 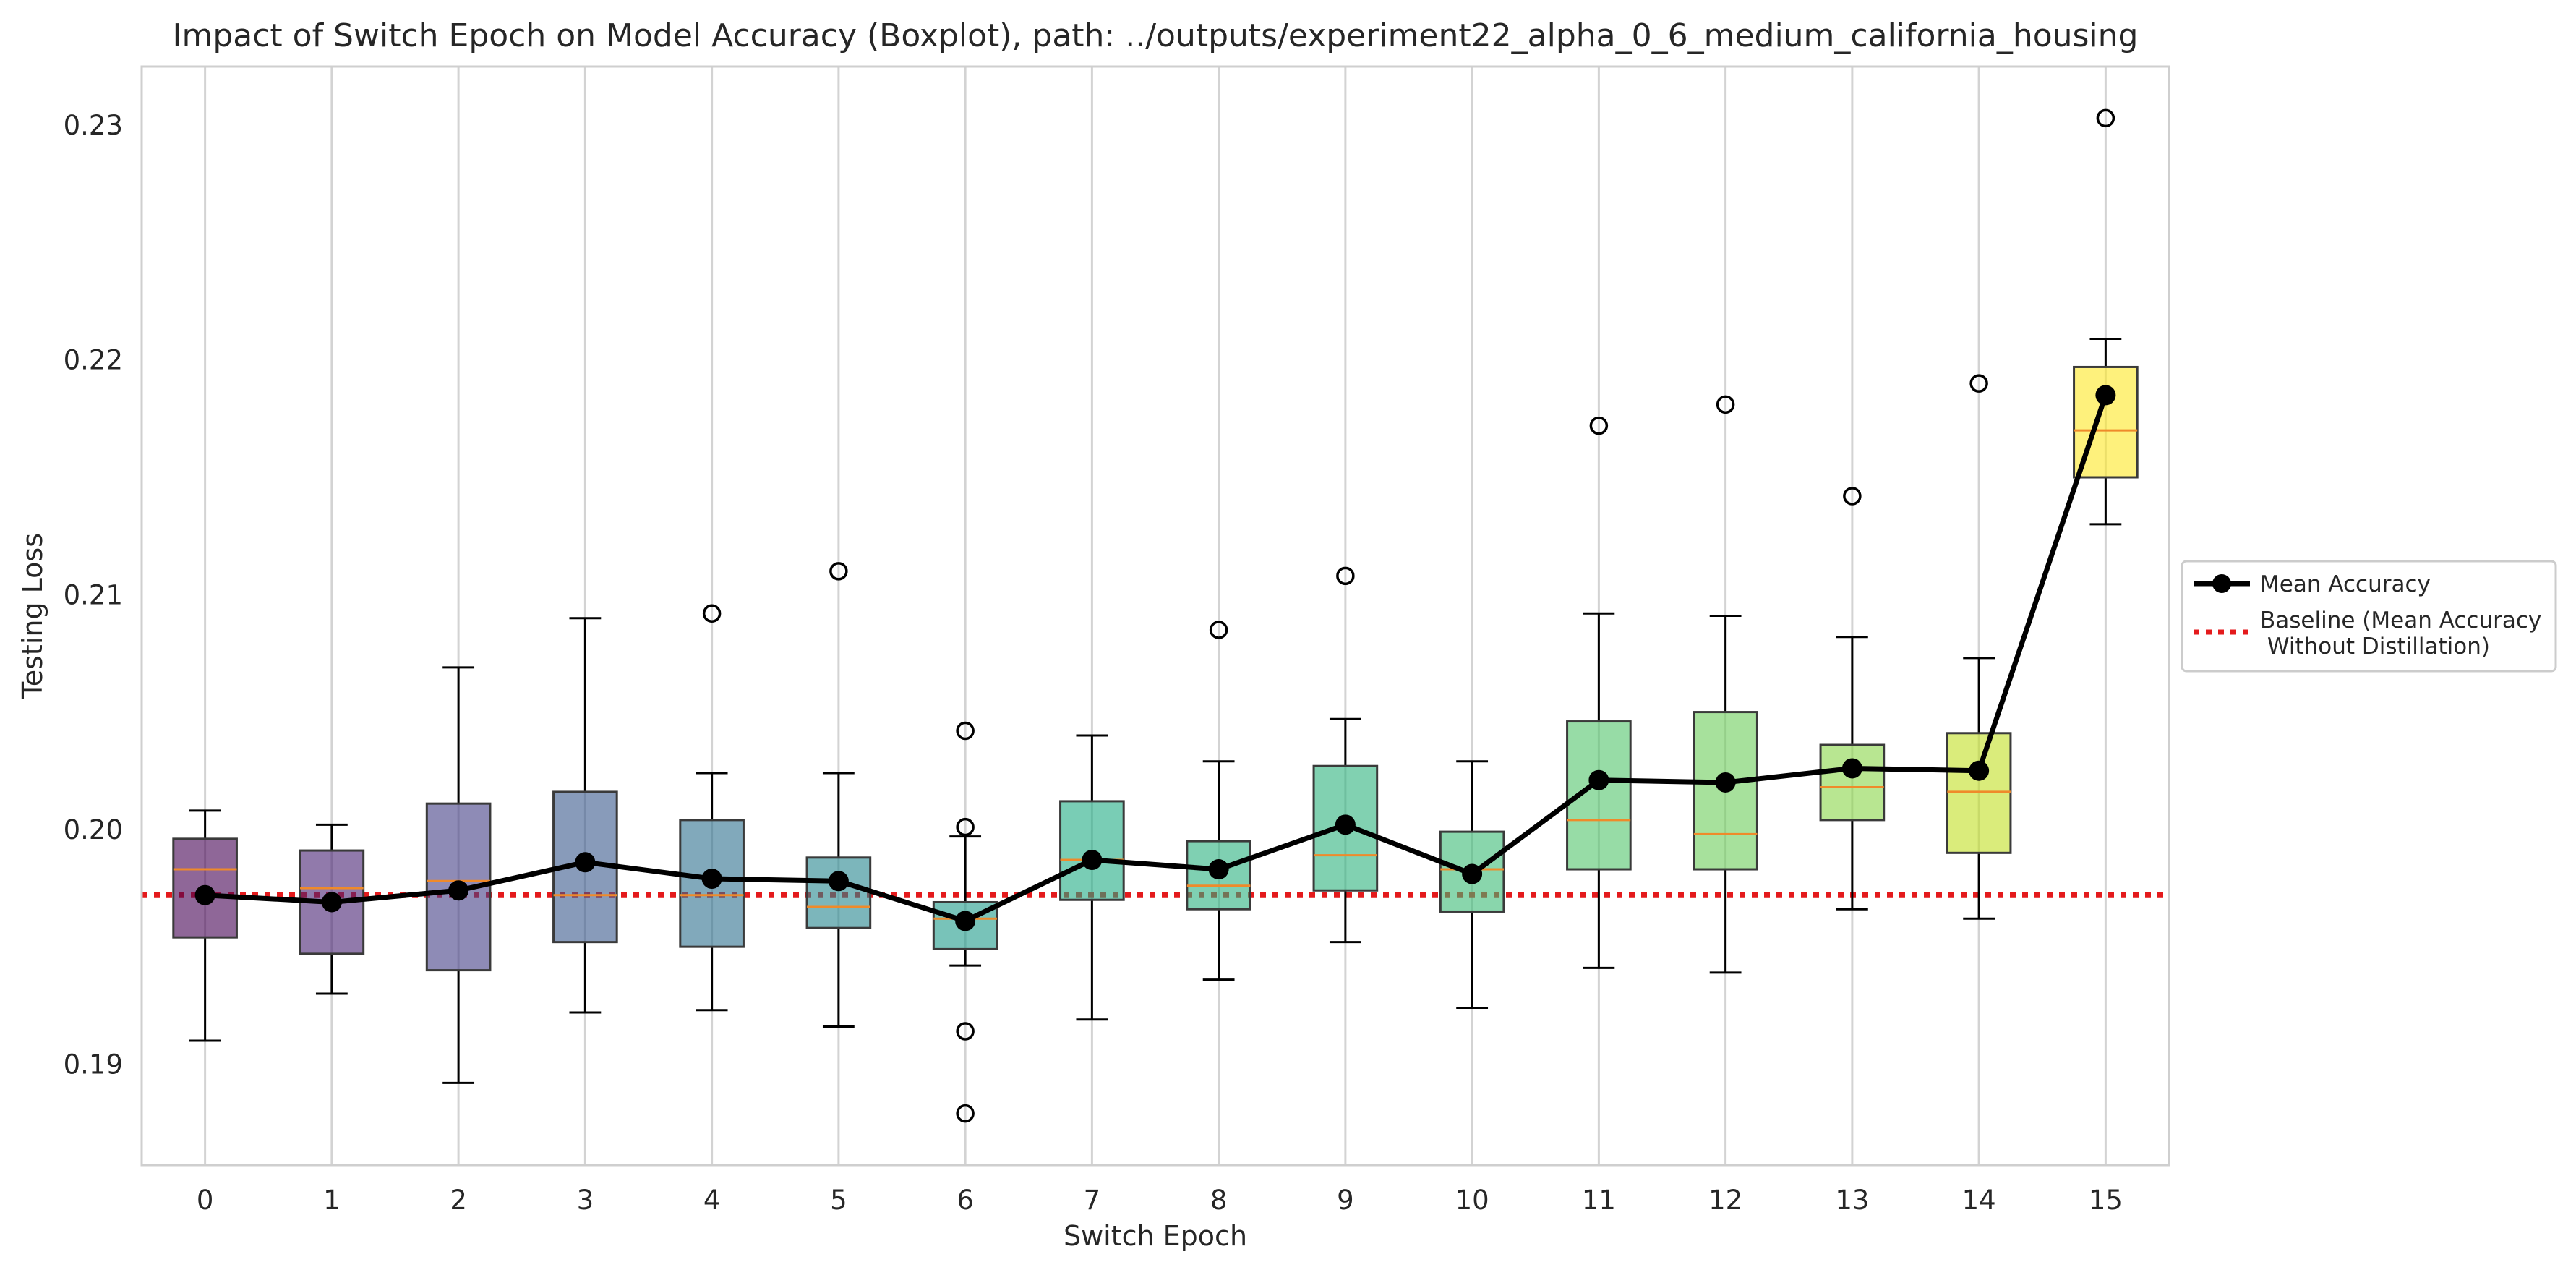 What do you see at coordinates (93, 1064) in the screenshot?
I see `y-tick-label: 0.19` at bounding box center [93, 1064].